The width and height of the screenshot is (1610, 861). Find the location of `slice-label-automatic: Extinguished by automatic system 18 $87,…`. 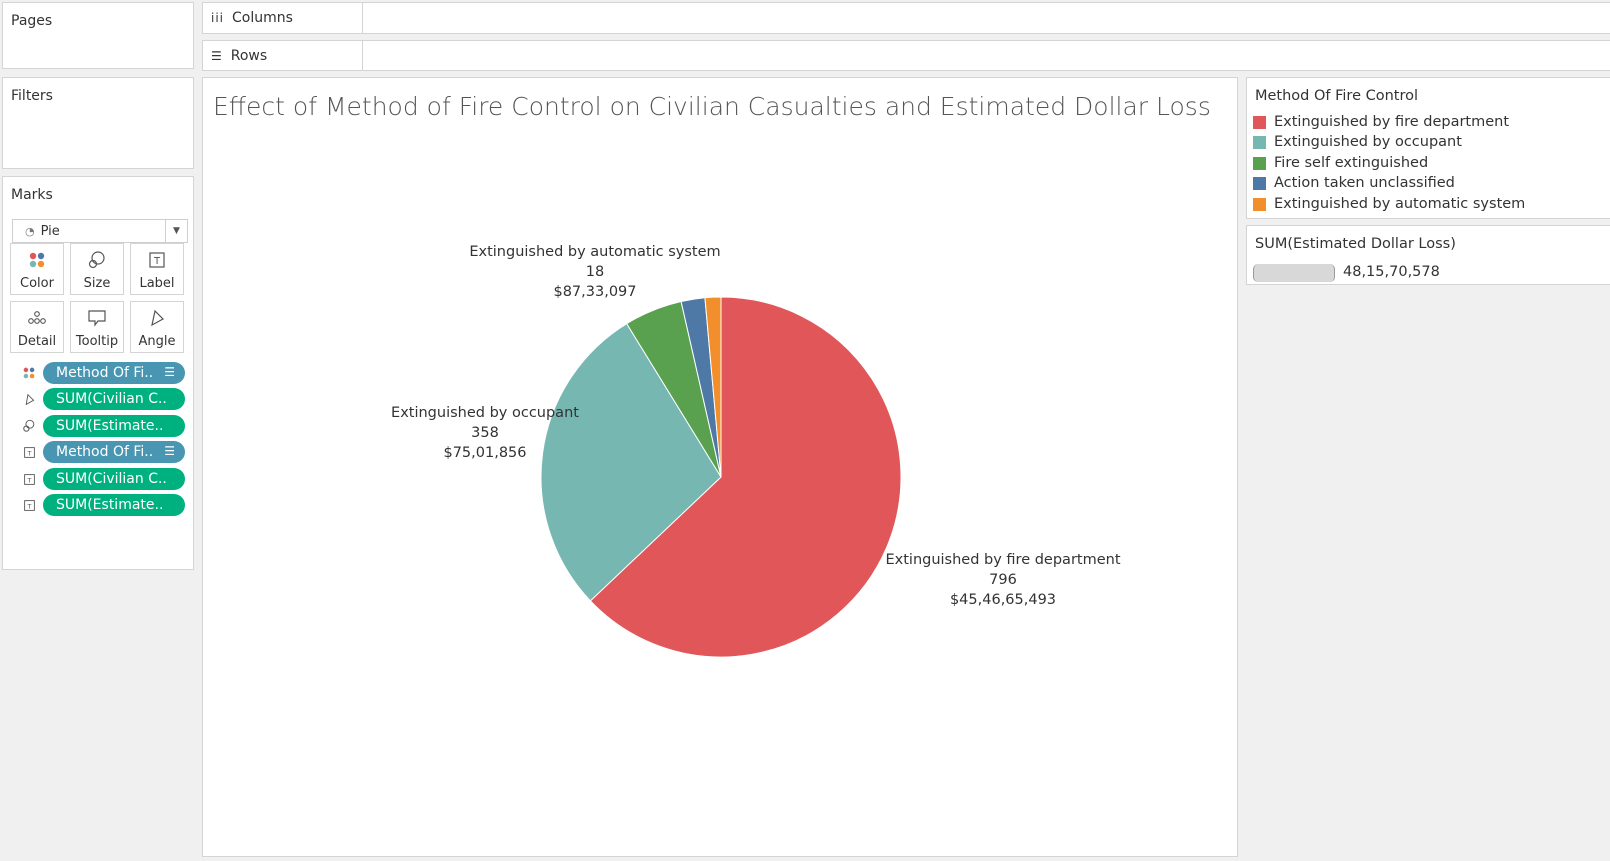

slice-label-automatic: Extinguished by automatic system 18 $87,… is located at coordinates (595, 272).